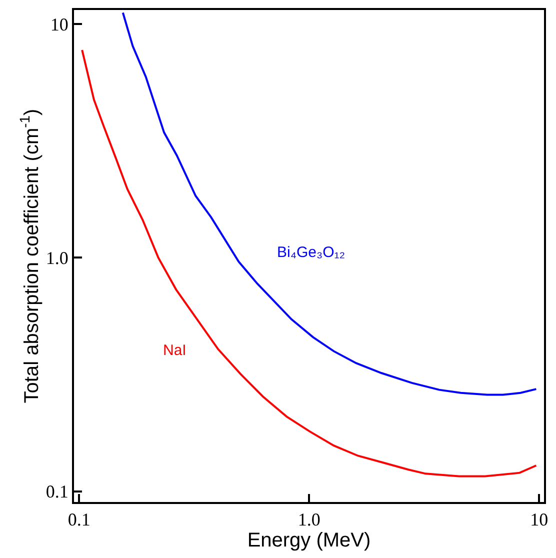 This screenshot has width=556, height=558. Describe the element at coordinates (309, 541) in the screenshot. I see `x-axis-title: Energy (MeV)` at that location.